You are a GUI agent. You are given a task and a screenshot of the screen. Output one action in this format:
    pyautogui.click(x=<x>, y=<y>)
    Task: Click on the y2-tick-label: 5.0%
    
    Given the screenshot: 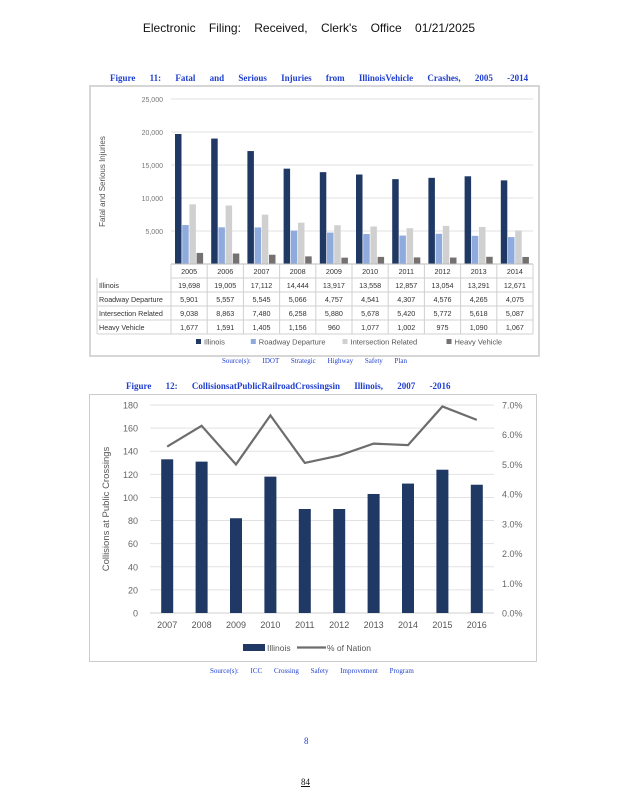 What is the action you would take?
    pyautogui.click(x=512, y=465)
    